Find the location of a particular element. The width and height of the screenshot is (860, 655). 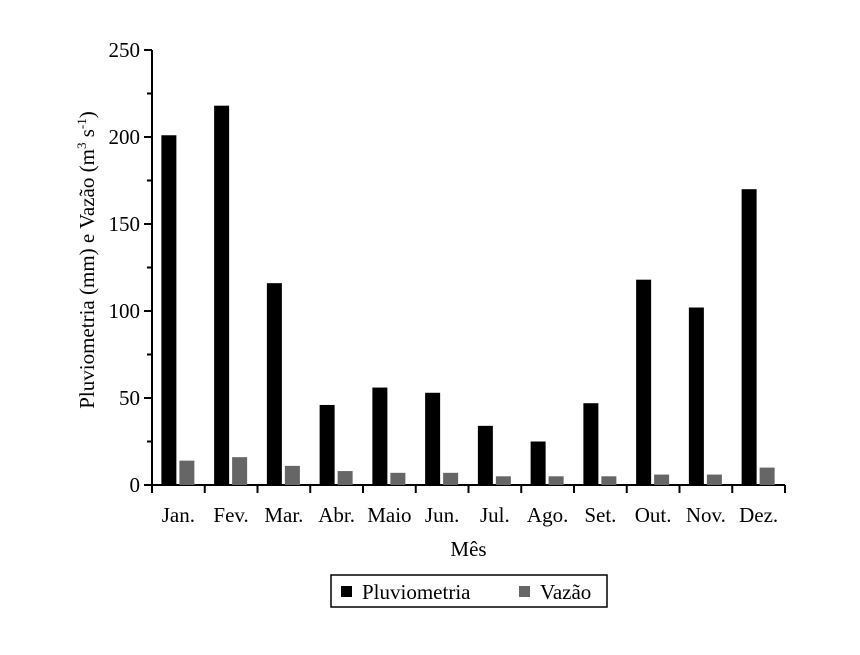

y-tick-label: 250 is located at coordinates (125, 50).